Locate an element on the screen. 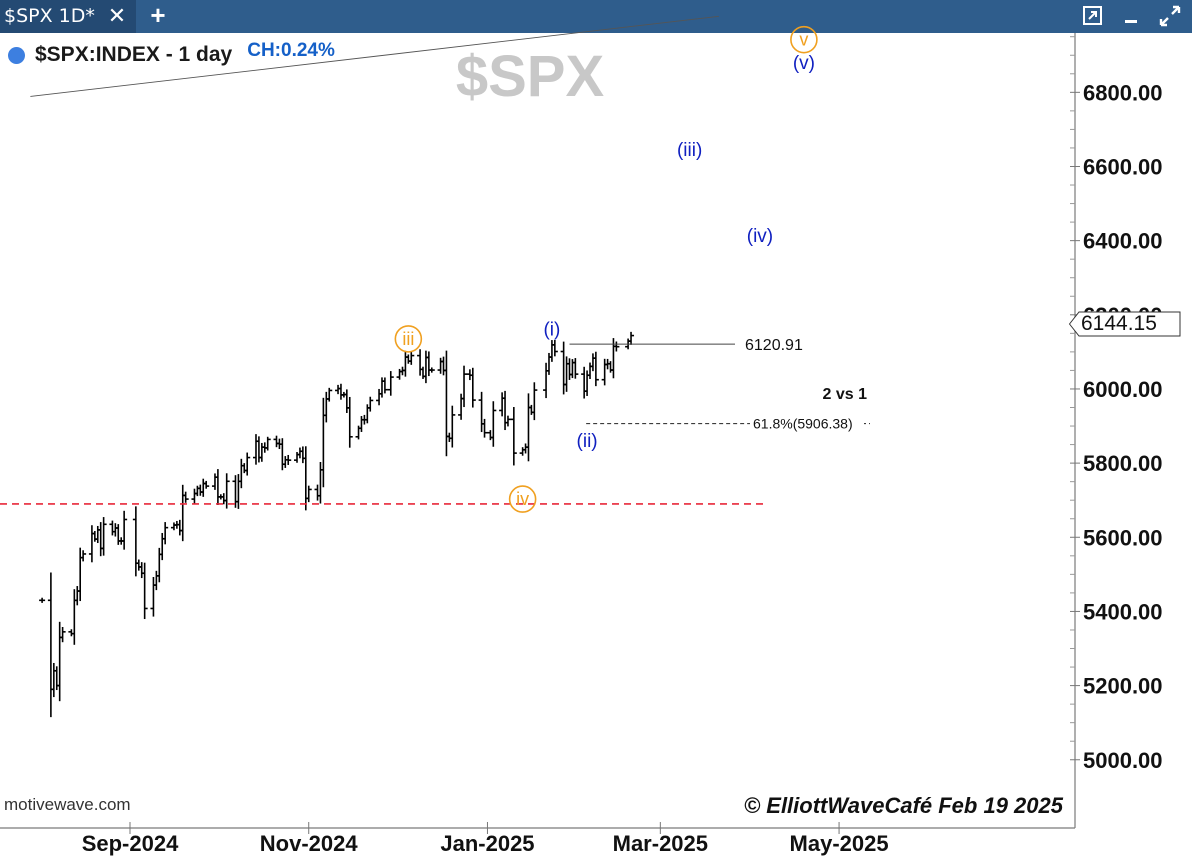 This screenshot has width=1192, height=857. source-label: motivewave.com is located at coordinates (67, 804).